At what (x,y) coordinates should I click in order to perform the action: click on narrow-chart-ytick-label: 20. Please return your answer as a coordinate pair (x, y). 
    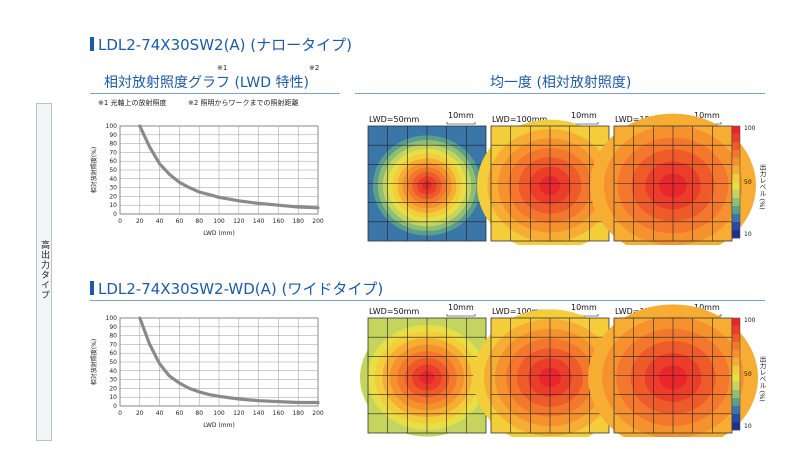
    Looking at the image, I should click on (113, 196).